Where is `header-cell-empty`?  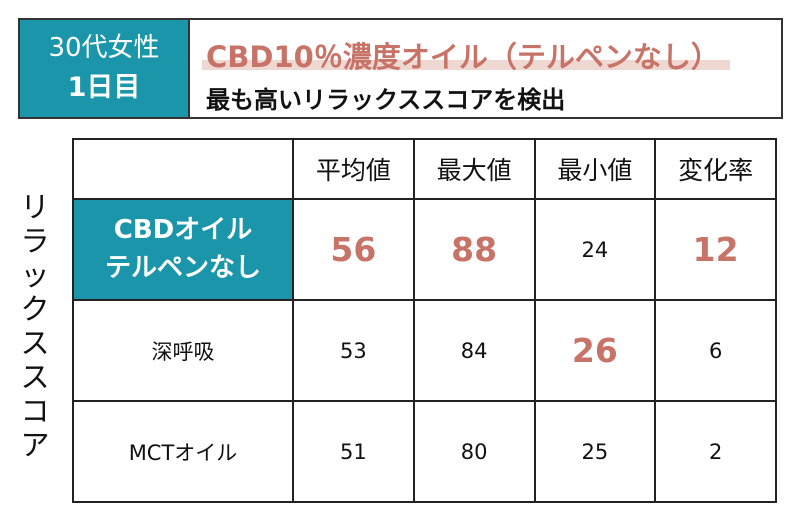
header-cell-empty is located at coordinates (183, 169).